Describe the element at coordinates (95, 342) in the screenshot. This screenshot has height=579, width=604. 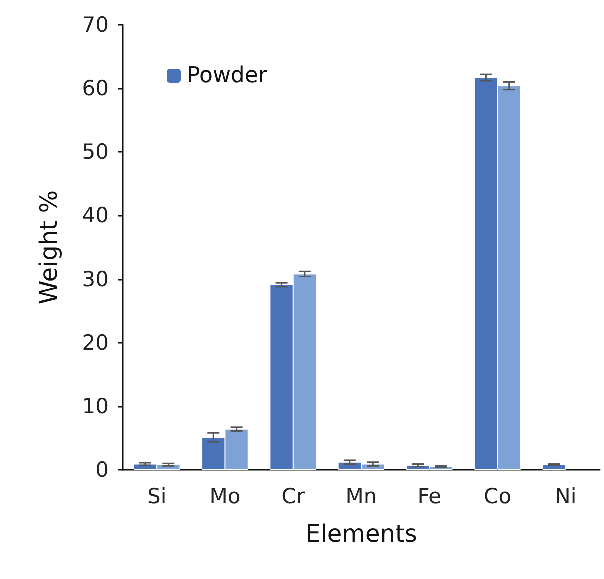
I see `y-tick-label: 20` at that location.